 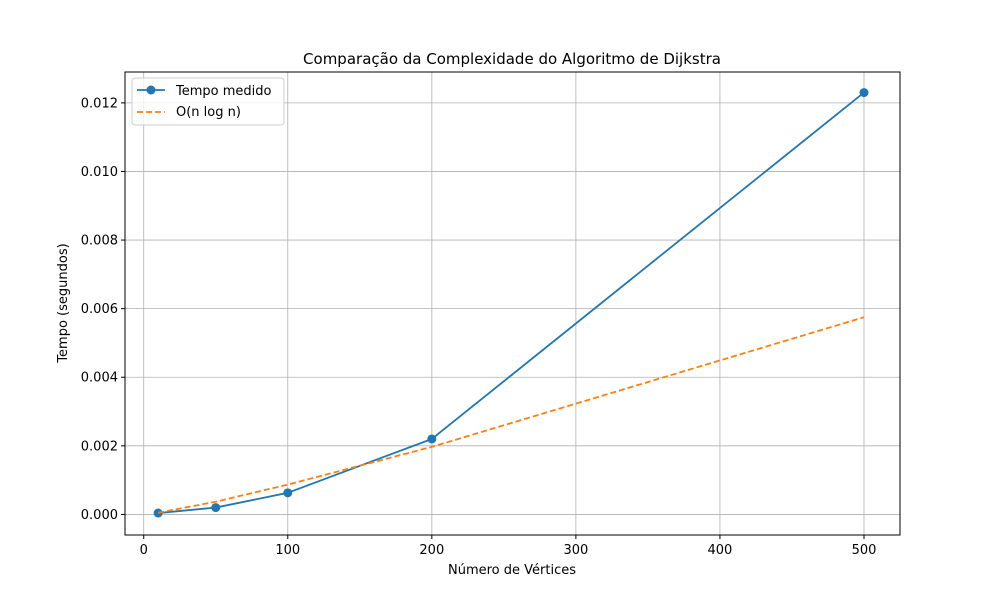 I want to click on y-axis: 0.000 0.002 0.004 0.006 0.008 0.010 0.012, so click(x=103, y=309).